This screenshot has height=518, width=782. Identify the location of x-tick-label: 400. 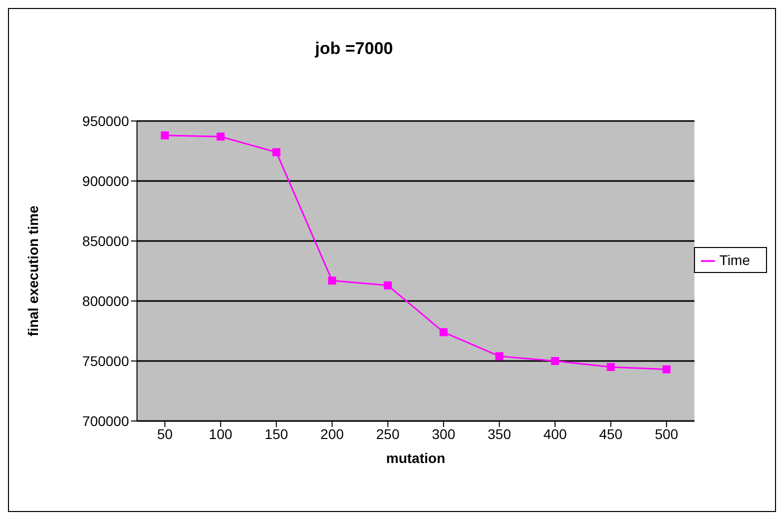
(555, 434).